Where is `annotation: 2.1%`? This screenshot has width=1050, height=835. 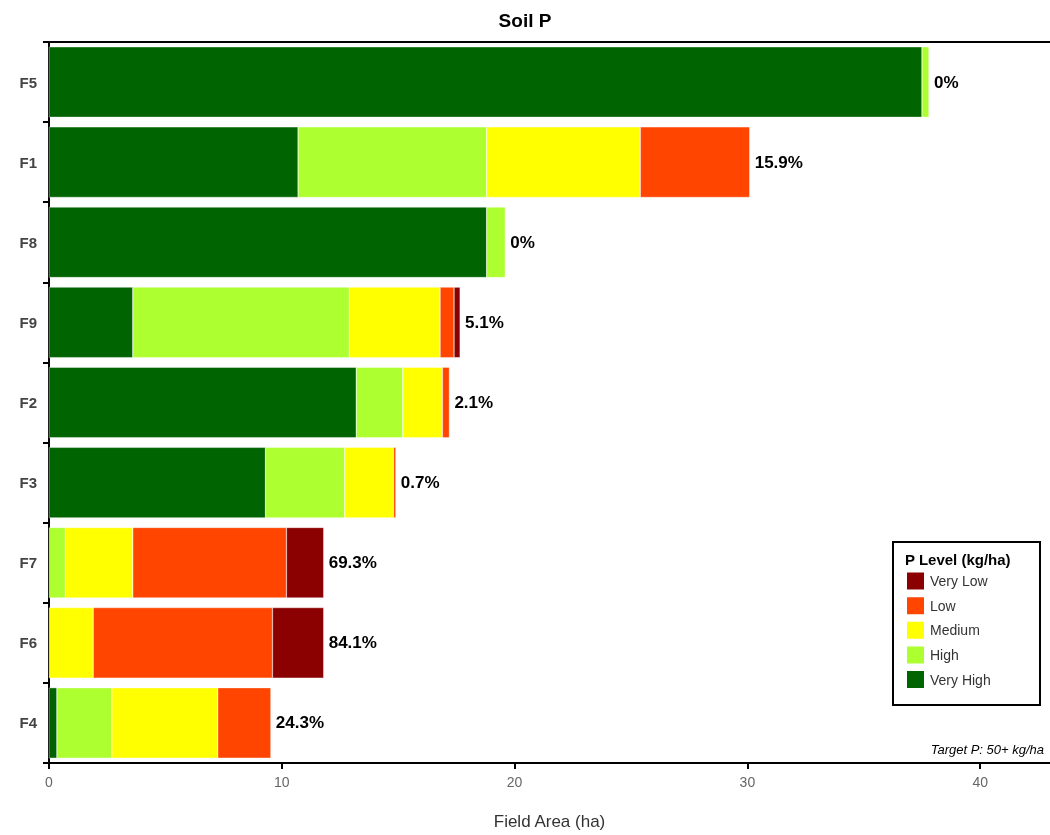 annotation: 2.1% is located at coordinates (474, 402).